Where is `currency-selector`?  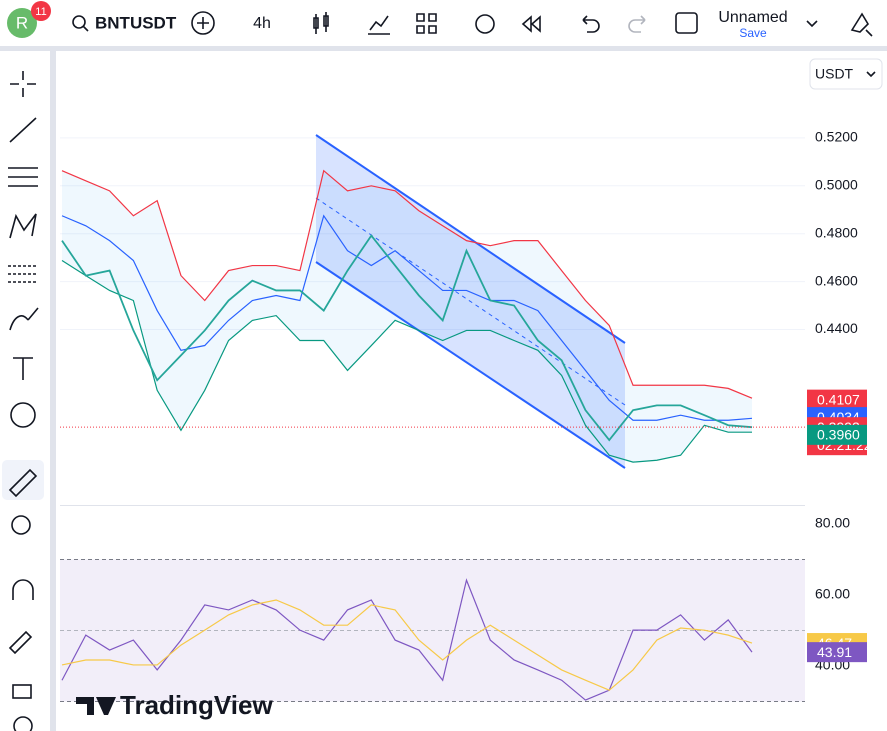
currency-selector is located at coordinates (846, 74).